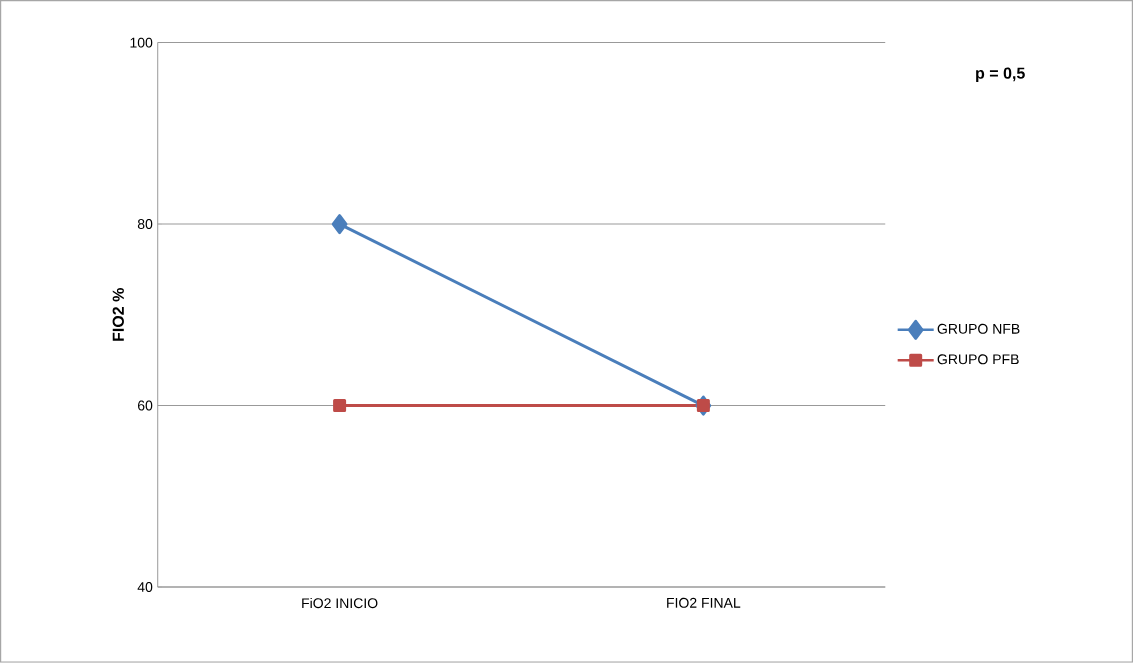 This screenshot has height=663, width=1133. I want to click on y-tick-label: 80, so click(145, 224).